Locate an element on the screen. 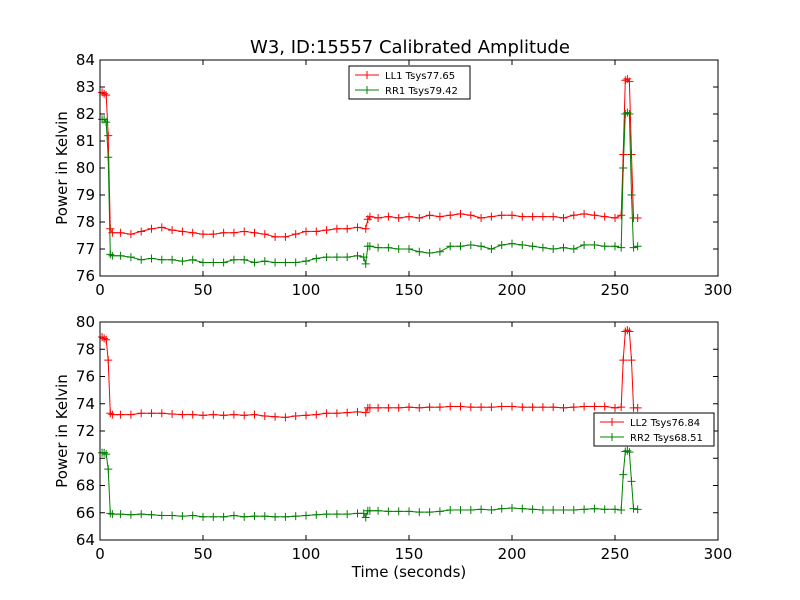 The height and width of the screenshot is (600, 800). y-tick-label: 81 is located at coordinates (85, 141).